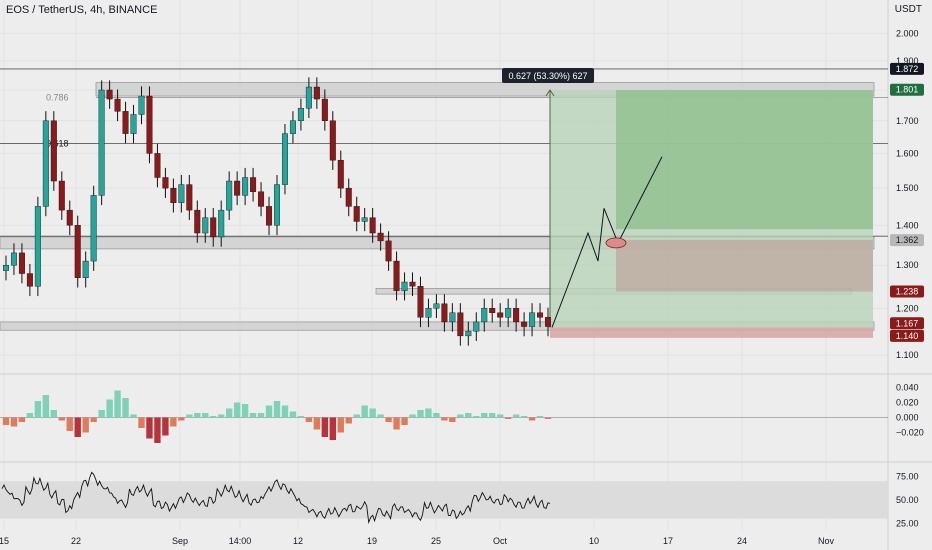 The image size is (932, 550). I want to click on price-tick-label: 1.900, so click(907, 61).